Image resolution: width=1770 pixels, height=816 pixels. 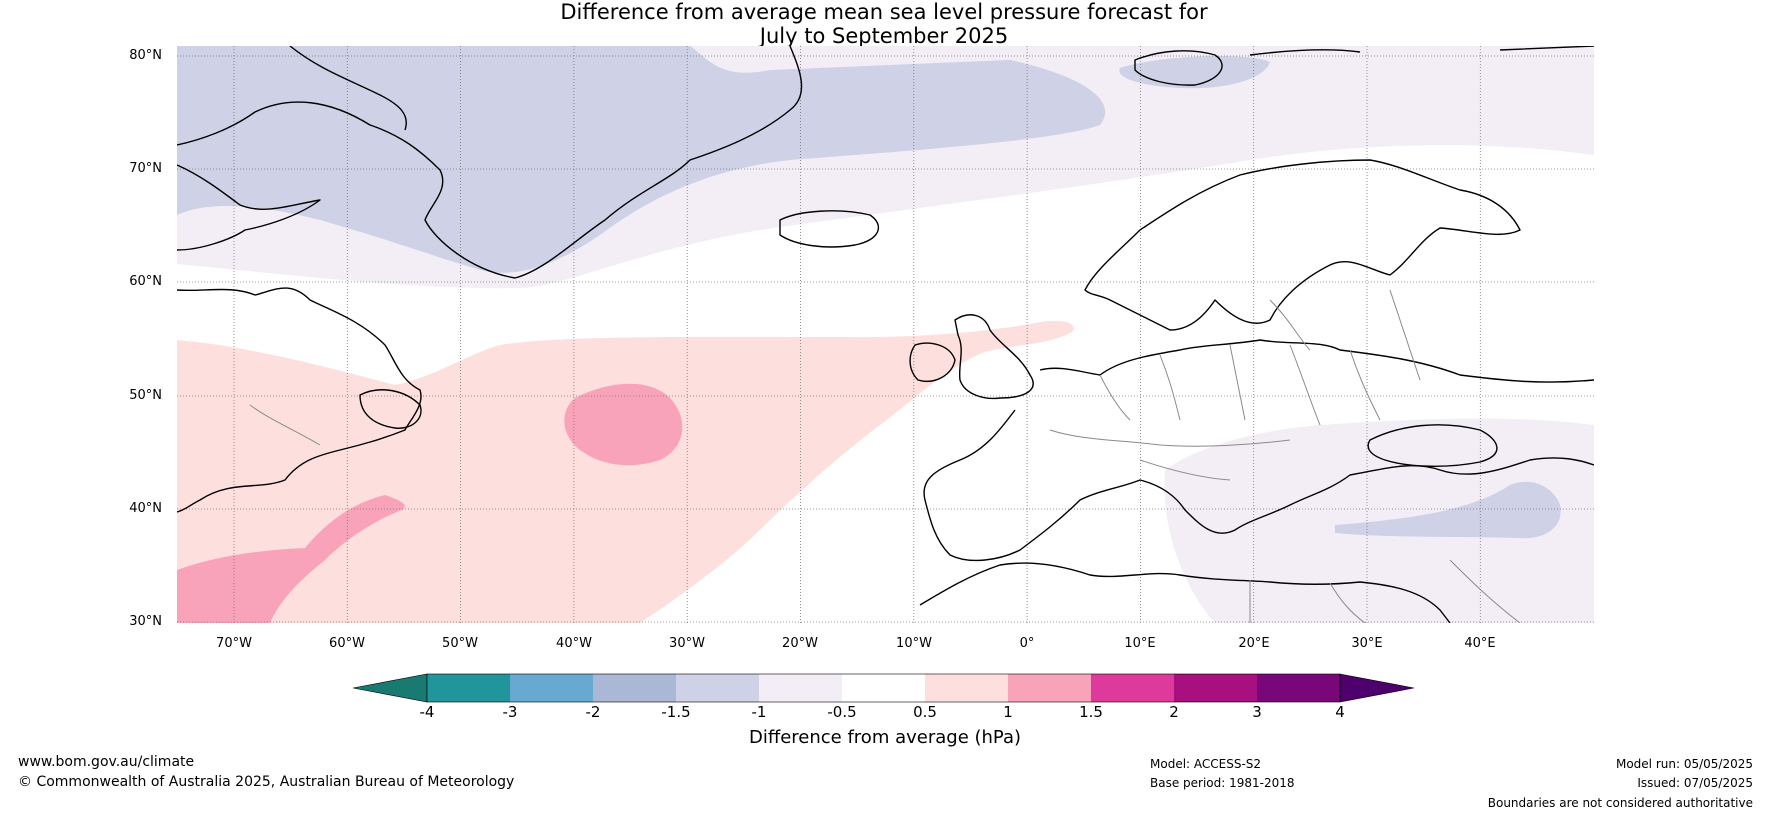 I want to click on anomaly-area-minus-1-5-to-minus-1-turkey, so click(x=1448, y=510).